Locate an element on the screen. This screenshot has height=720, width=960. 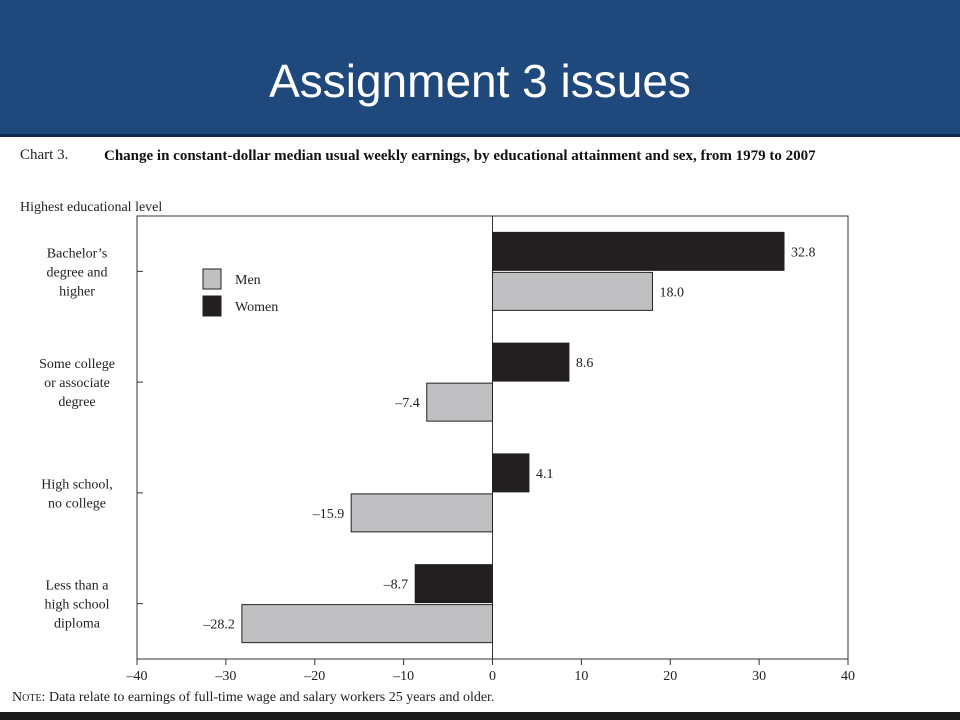
x-tick-label: –20 is located at coordinates (314, 676).